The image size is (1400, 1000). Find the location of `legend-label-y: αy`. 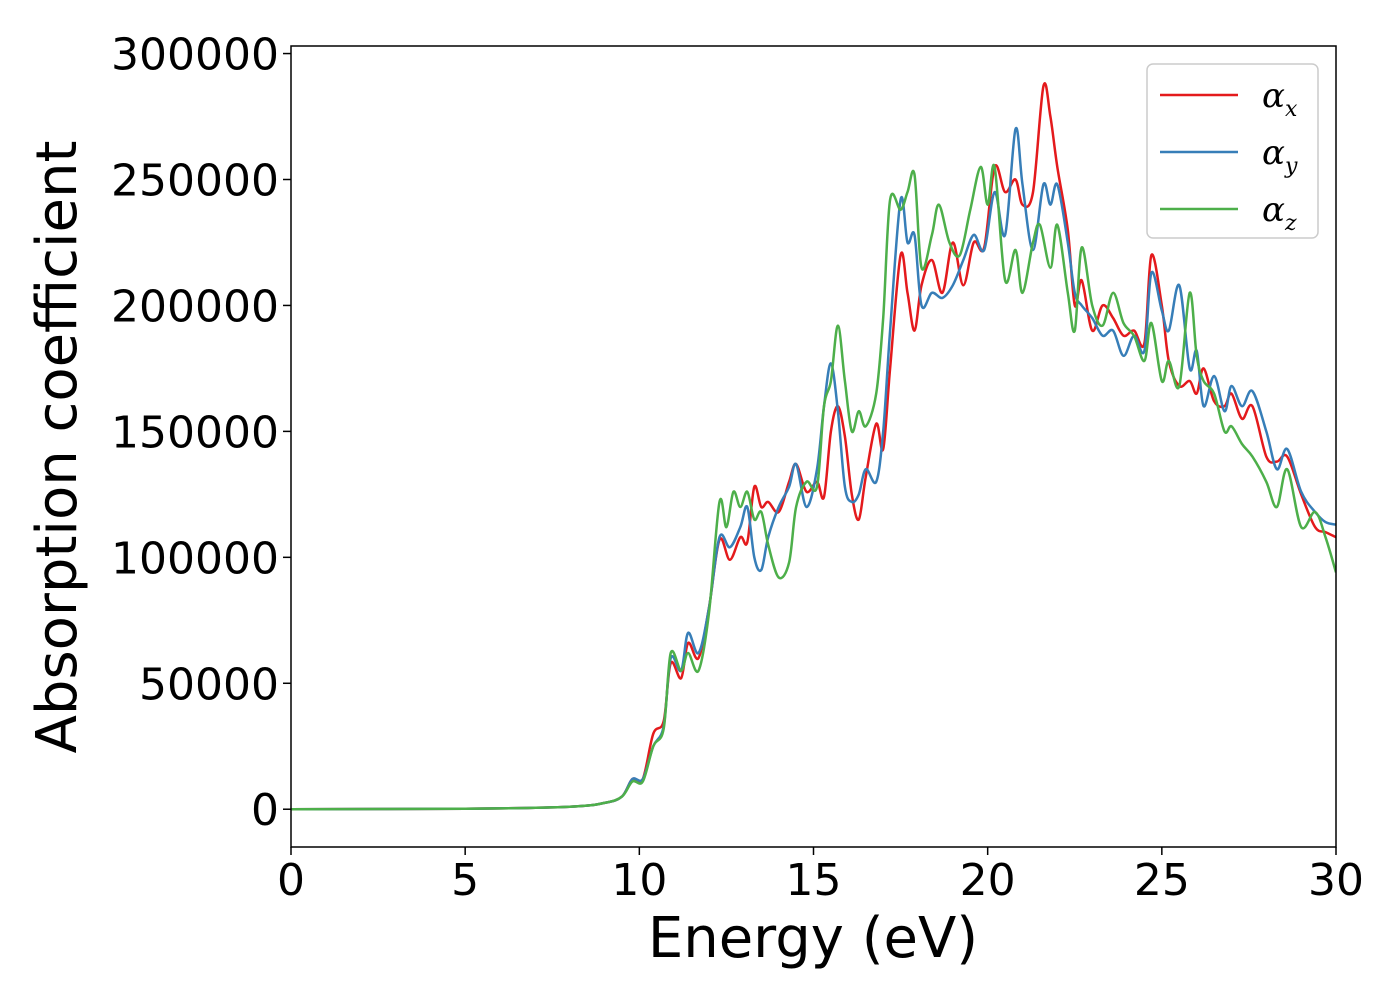

legend-label-y: αy is located at coordinates (1280, 156).